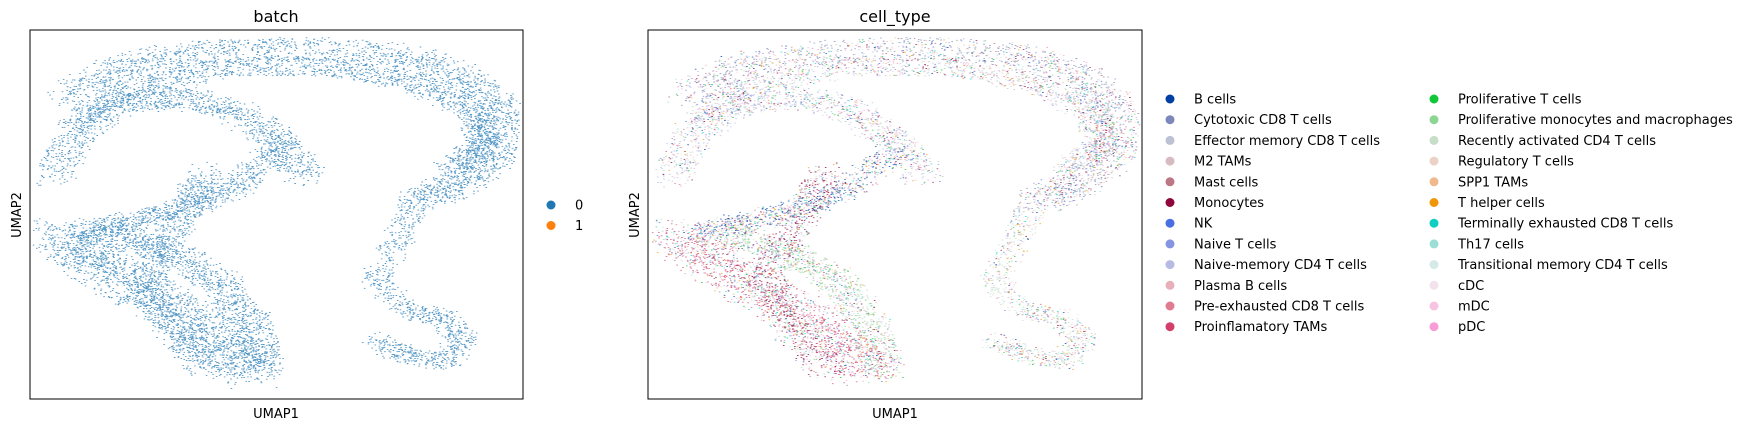  Describe the element at coordinates (1261, 327) in the screenshot. I see `legend-label: Proinflamatory TAMs` at that location.